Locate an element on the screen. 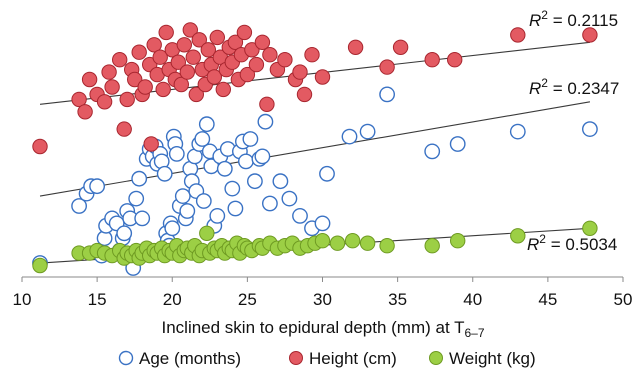 The height and width of the screenshot is (381, 639). legend-item: Age (months) is located at coordinates (179, 358).